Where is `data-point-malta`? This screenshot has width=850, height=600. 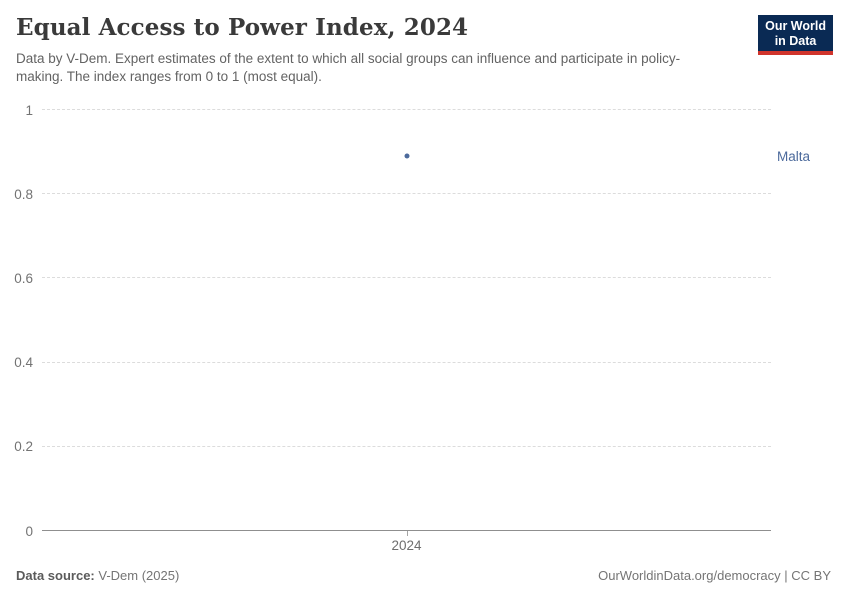
data-point-malta is located at coordinates (406, 156).